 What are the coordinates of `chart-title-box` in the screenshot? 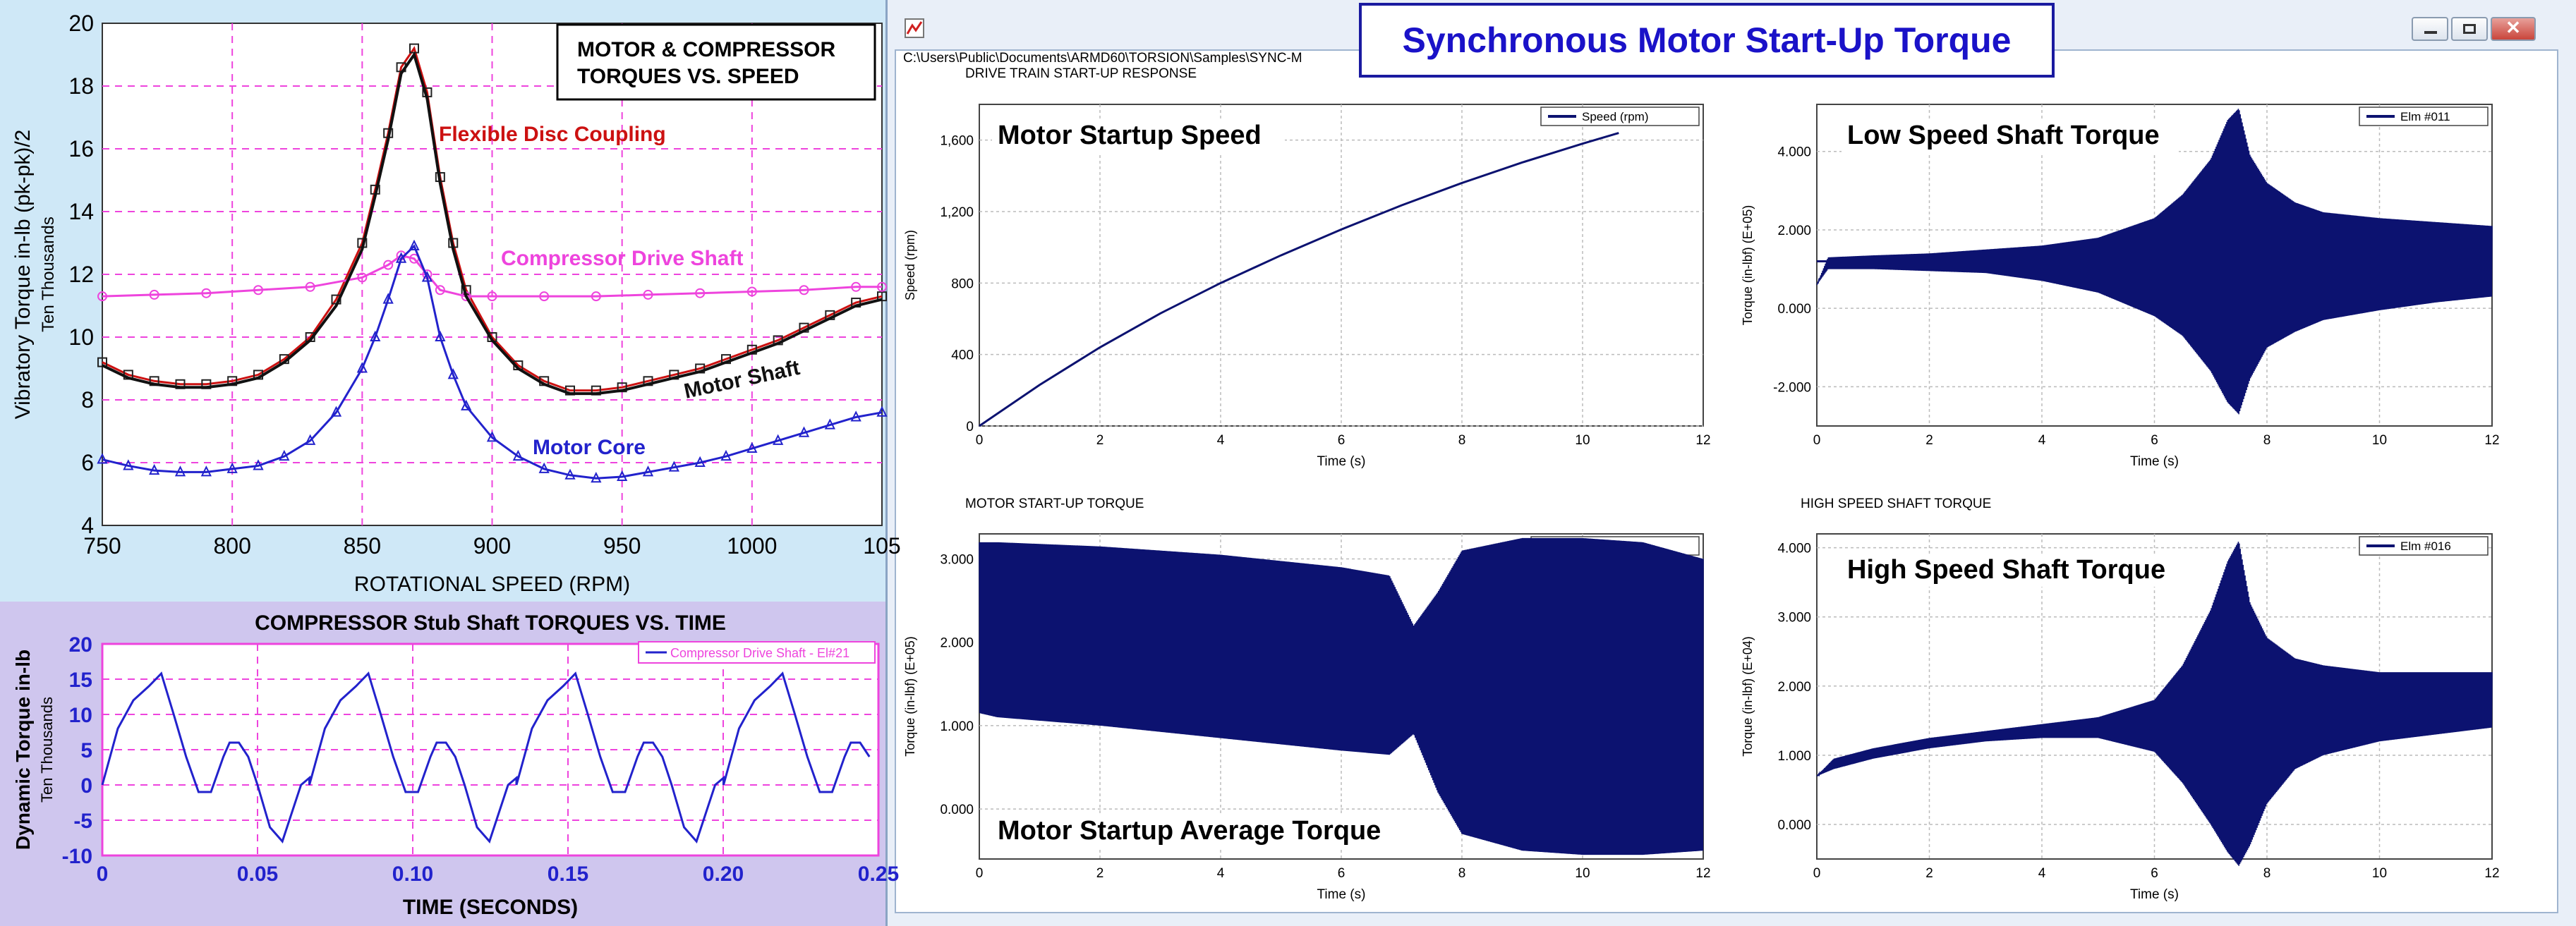 It's located at (716, 62).